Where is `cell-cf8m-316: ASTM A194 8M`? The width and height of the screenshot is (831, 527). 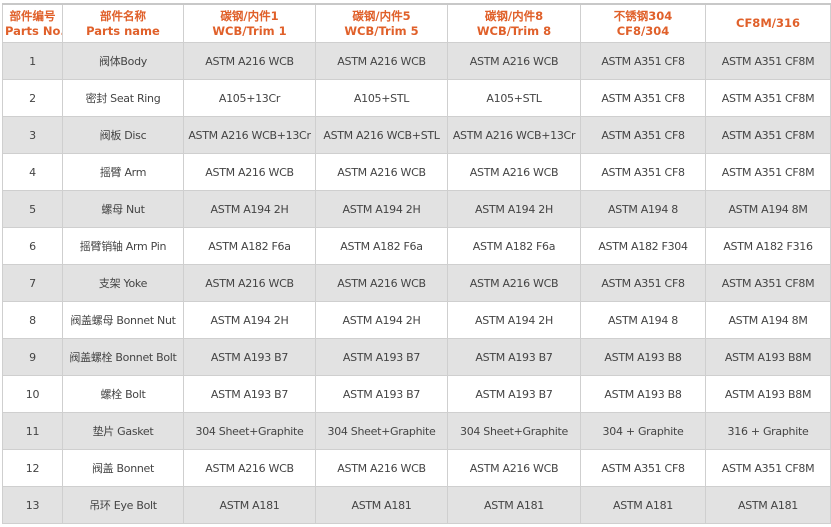 cell-cf8m-316: ASTM A194 8M is located at coordinates (768, 320).